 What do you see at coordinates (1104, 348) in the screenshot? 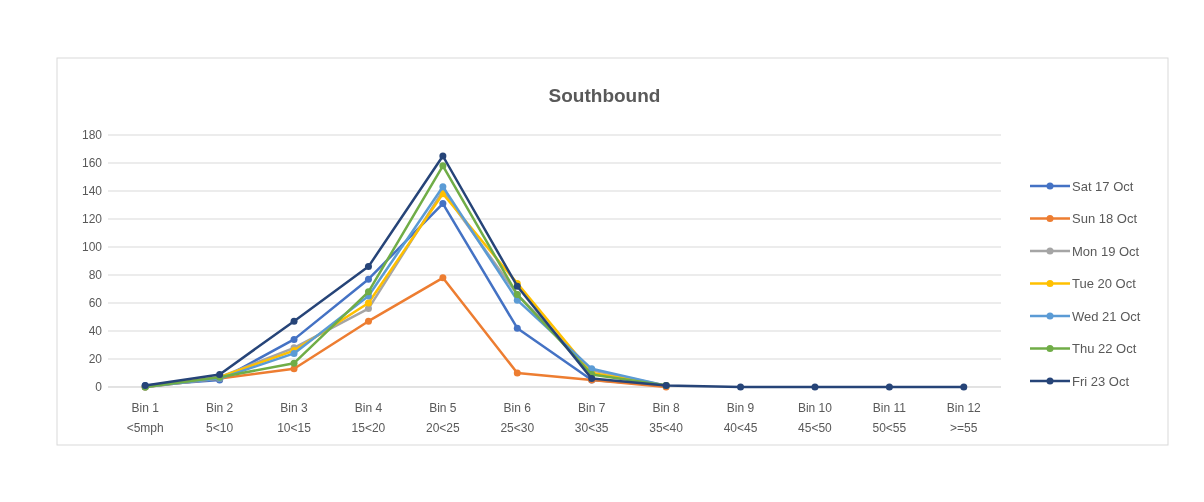
I see `legend-label: Thu 22 Oct` at bounding box center [1104, 348].